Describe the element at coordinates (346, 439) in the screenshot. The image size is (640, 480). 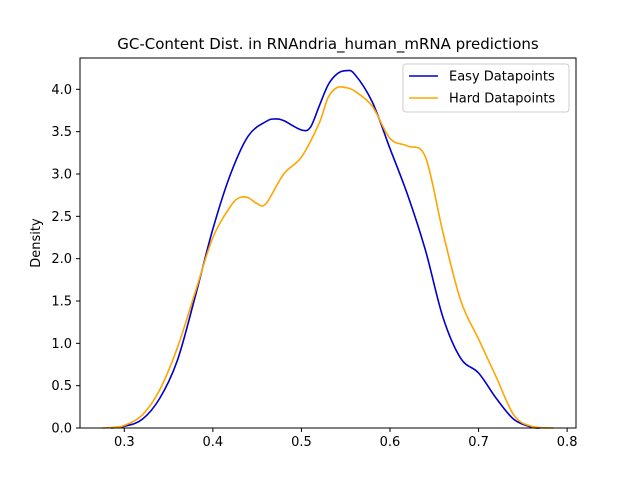
I see `x-axis: 0.3 0.4 0.5 0.6 0.7 0.8` at that location.